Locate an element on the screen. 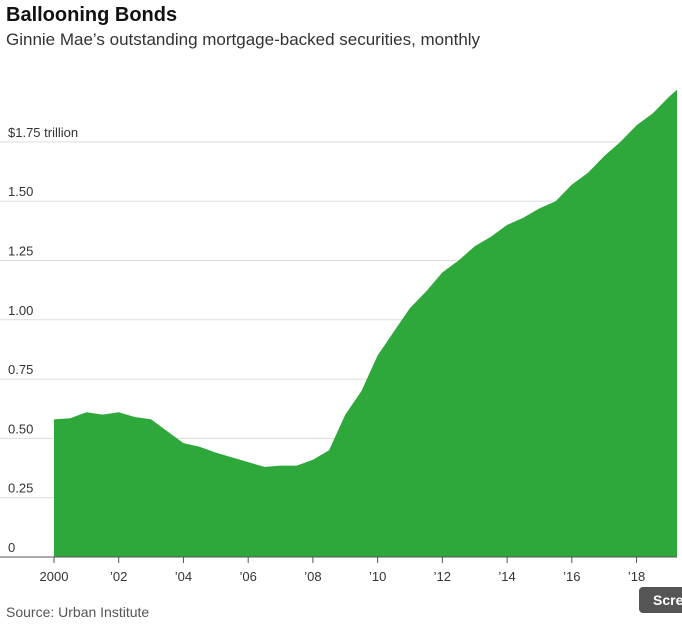  y-tick-label: 0.25 is located at coordinates (20, 488).